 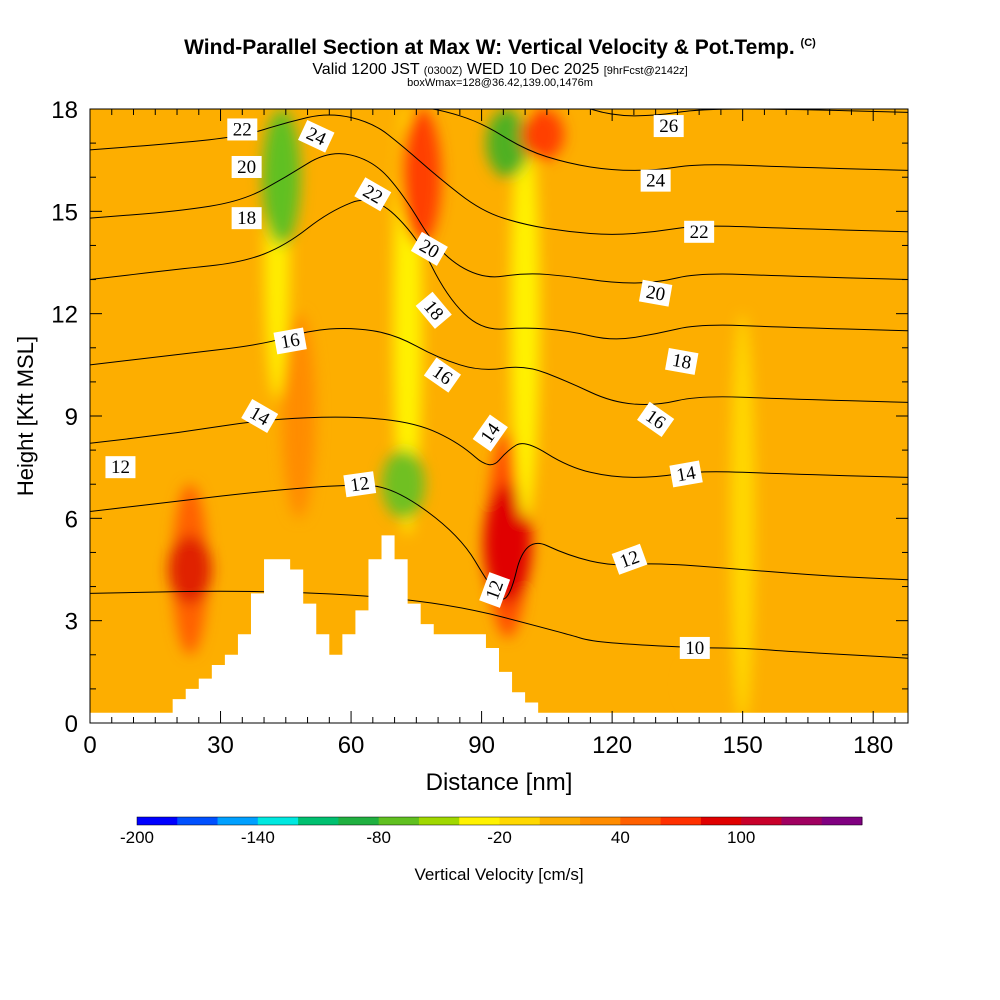 I want to click on contour-label: 26, so click(x=668, y=126).